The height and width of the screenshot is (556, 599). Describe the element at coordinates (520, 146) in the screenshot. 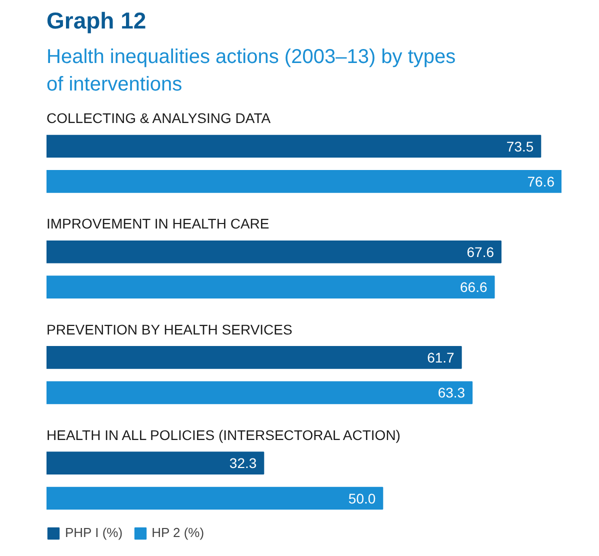

I see `data-label: 73.5` at that location.